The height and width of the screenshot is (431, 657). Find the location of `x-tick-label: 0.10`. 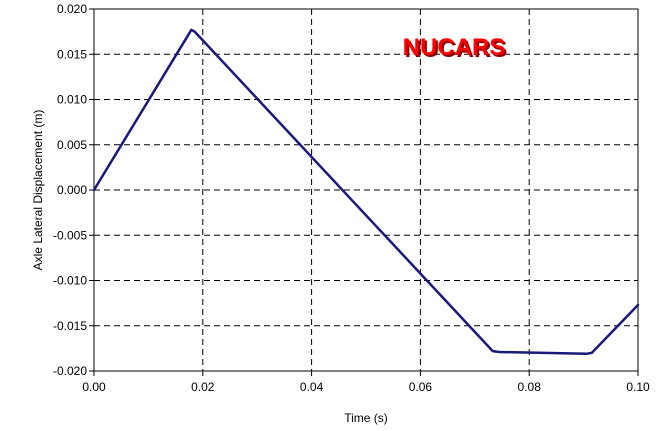

x-tick-label: 0.10 is located at coordinates (638, 387).